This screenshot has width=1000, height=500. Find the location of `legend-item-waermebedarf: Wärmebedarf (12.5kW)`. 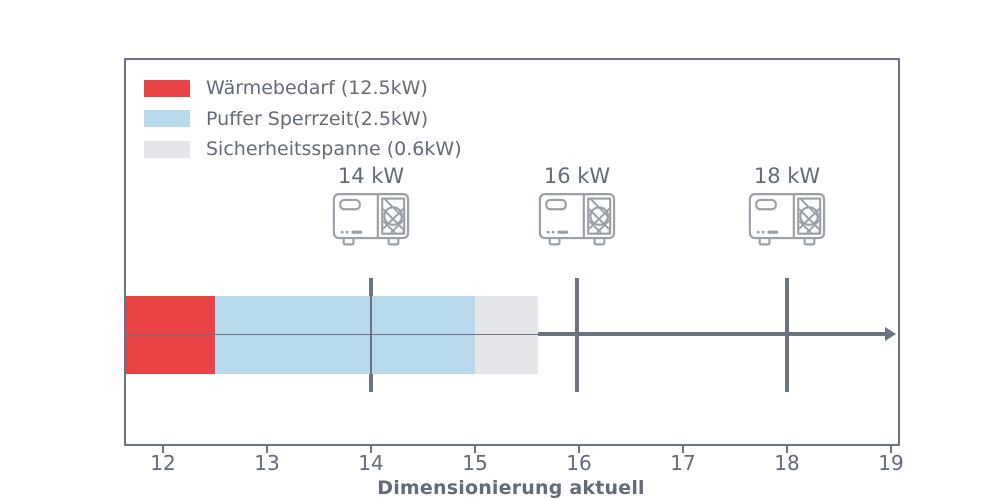

legend-item-waermebedarf: Wärmebedarf (12.5kW) is located at coordinates (286, 88).